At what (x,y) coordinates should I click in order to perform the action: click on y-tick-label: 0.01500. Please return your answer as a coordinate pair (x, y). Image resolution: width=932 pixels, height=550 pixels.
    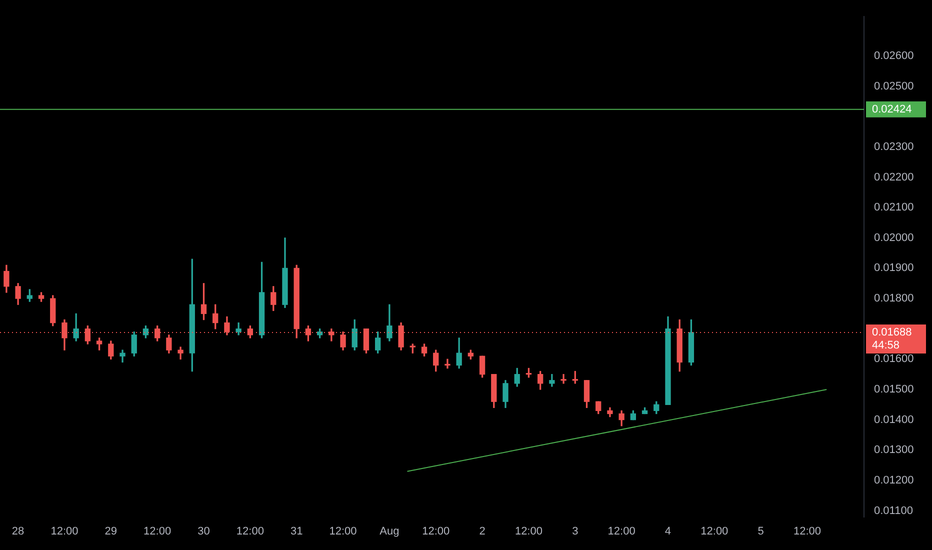
    Looking at the image, I should click on (894, 390).